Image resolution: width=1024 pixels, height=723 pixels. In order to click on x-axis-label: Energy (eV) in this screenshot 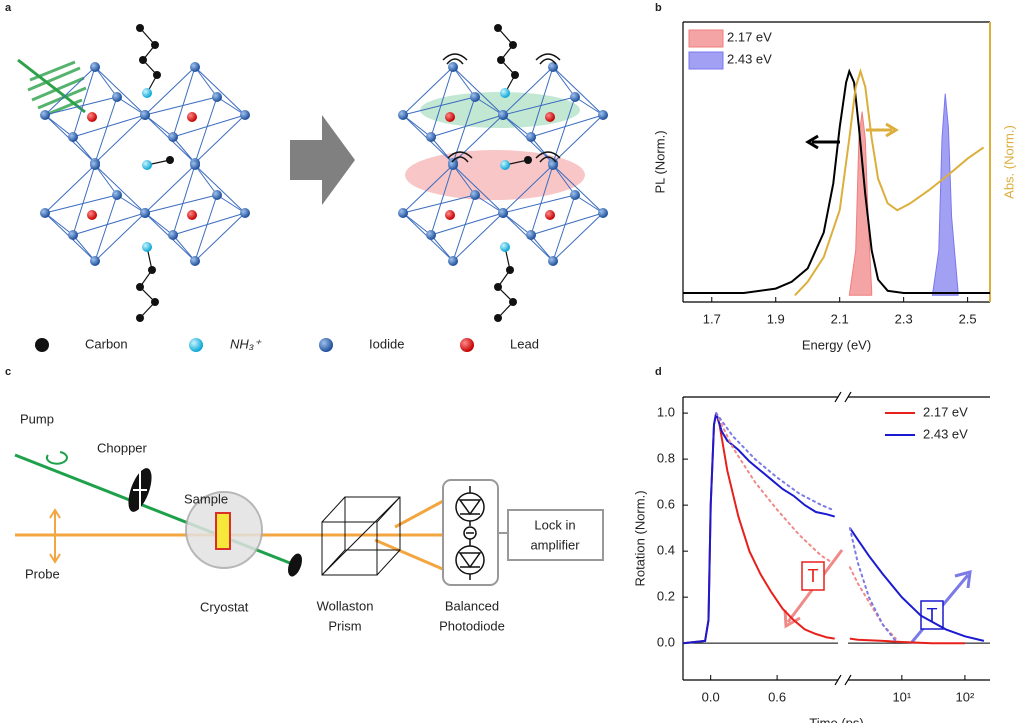, I will do `click(836, 344)`.